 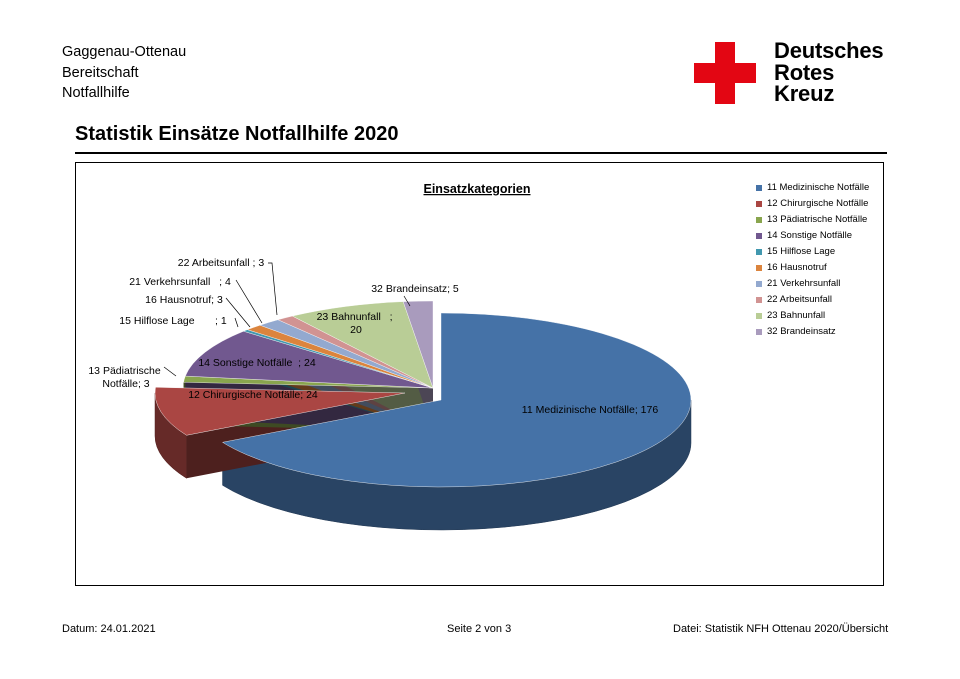 What do you see at coordinates (804, 283) in the screenshot?
I see `legend-label: 21 Verkehrsunfall` at bounding box center [804, 283].